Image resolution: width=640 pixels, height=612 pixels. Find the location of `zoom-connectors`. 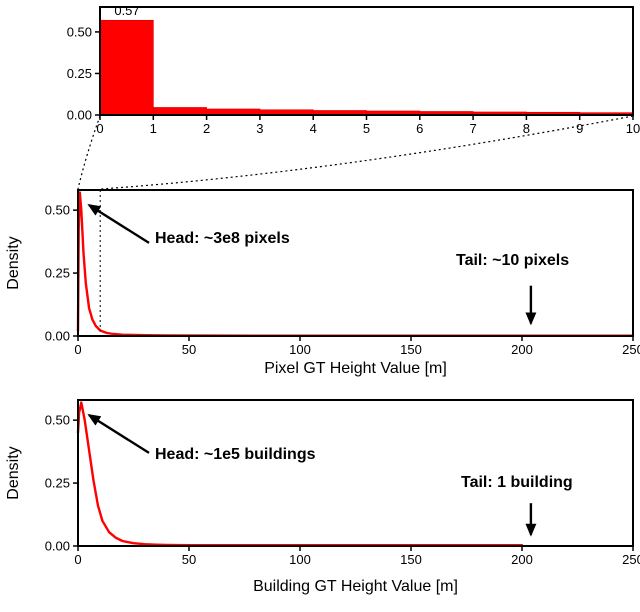

zoom-connectors is located at coordinates (355, 152).